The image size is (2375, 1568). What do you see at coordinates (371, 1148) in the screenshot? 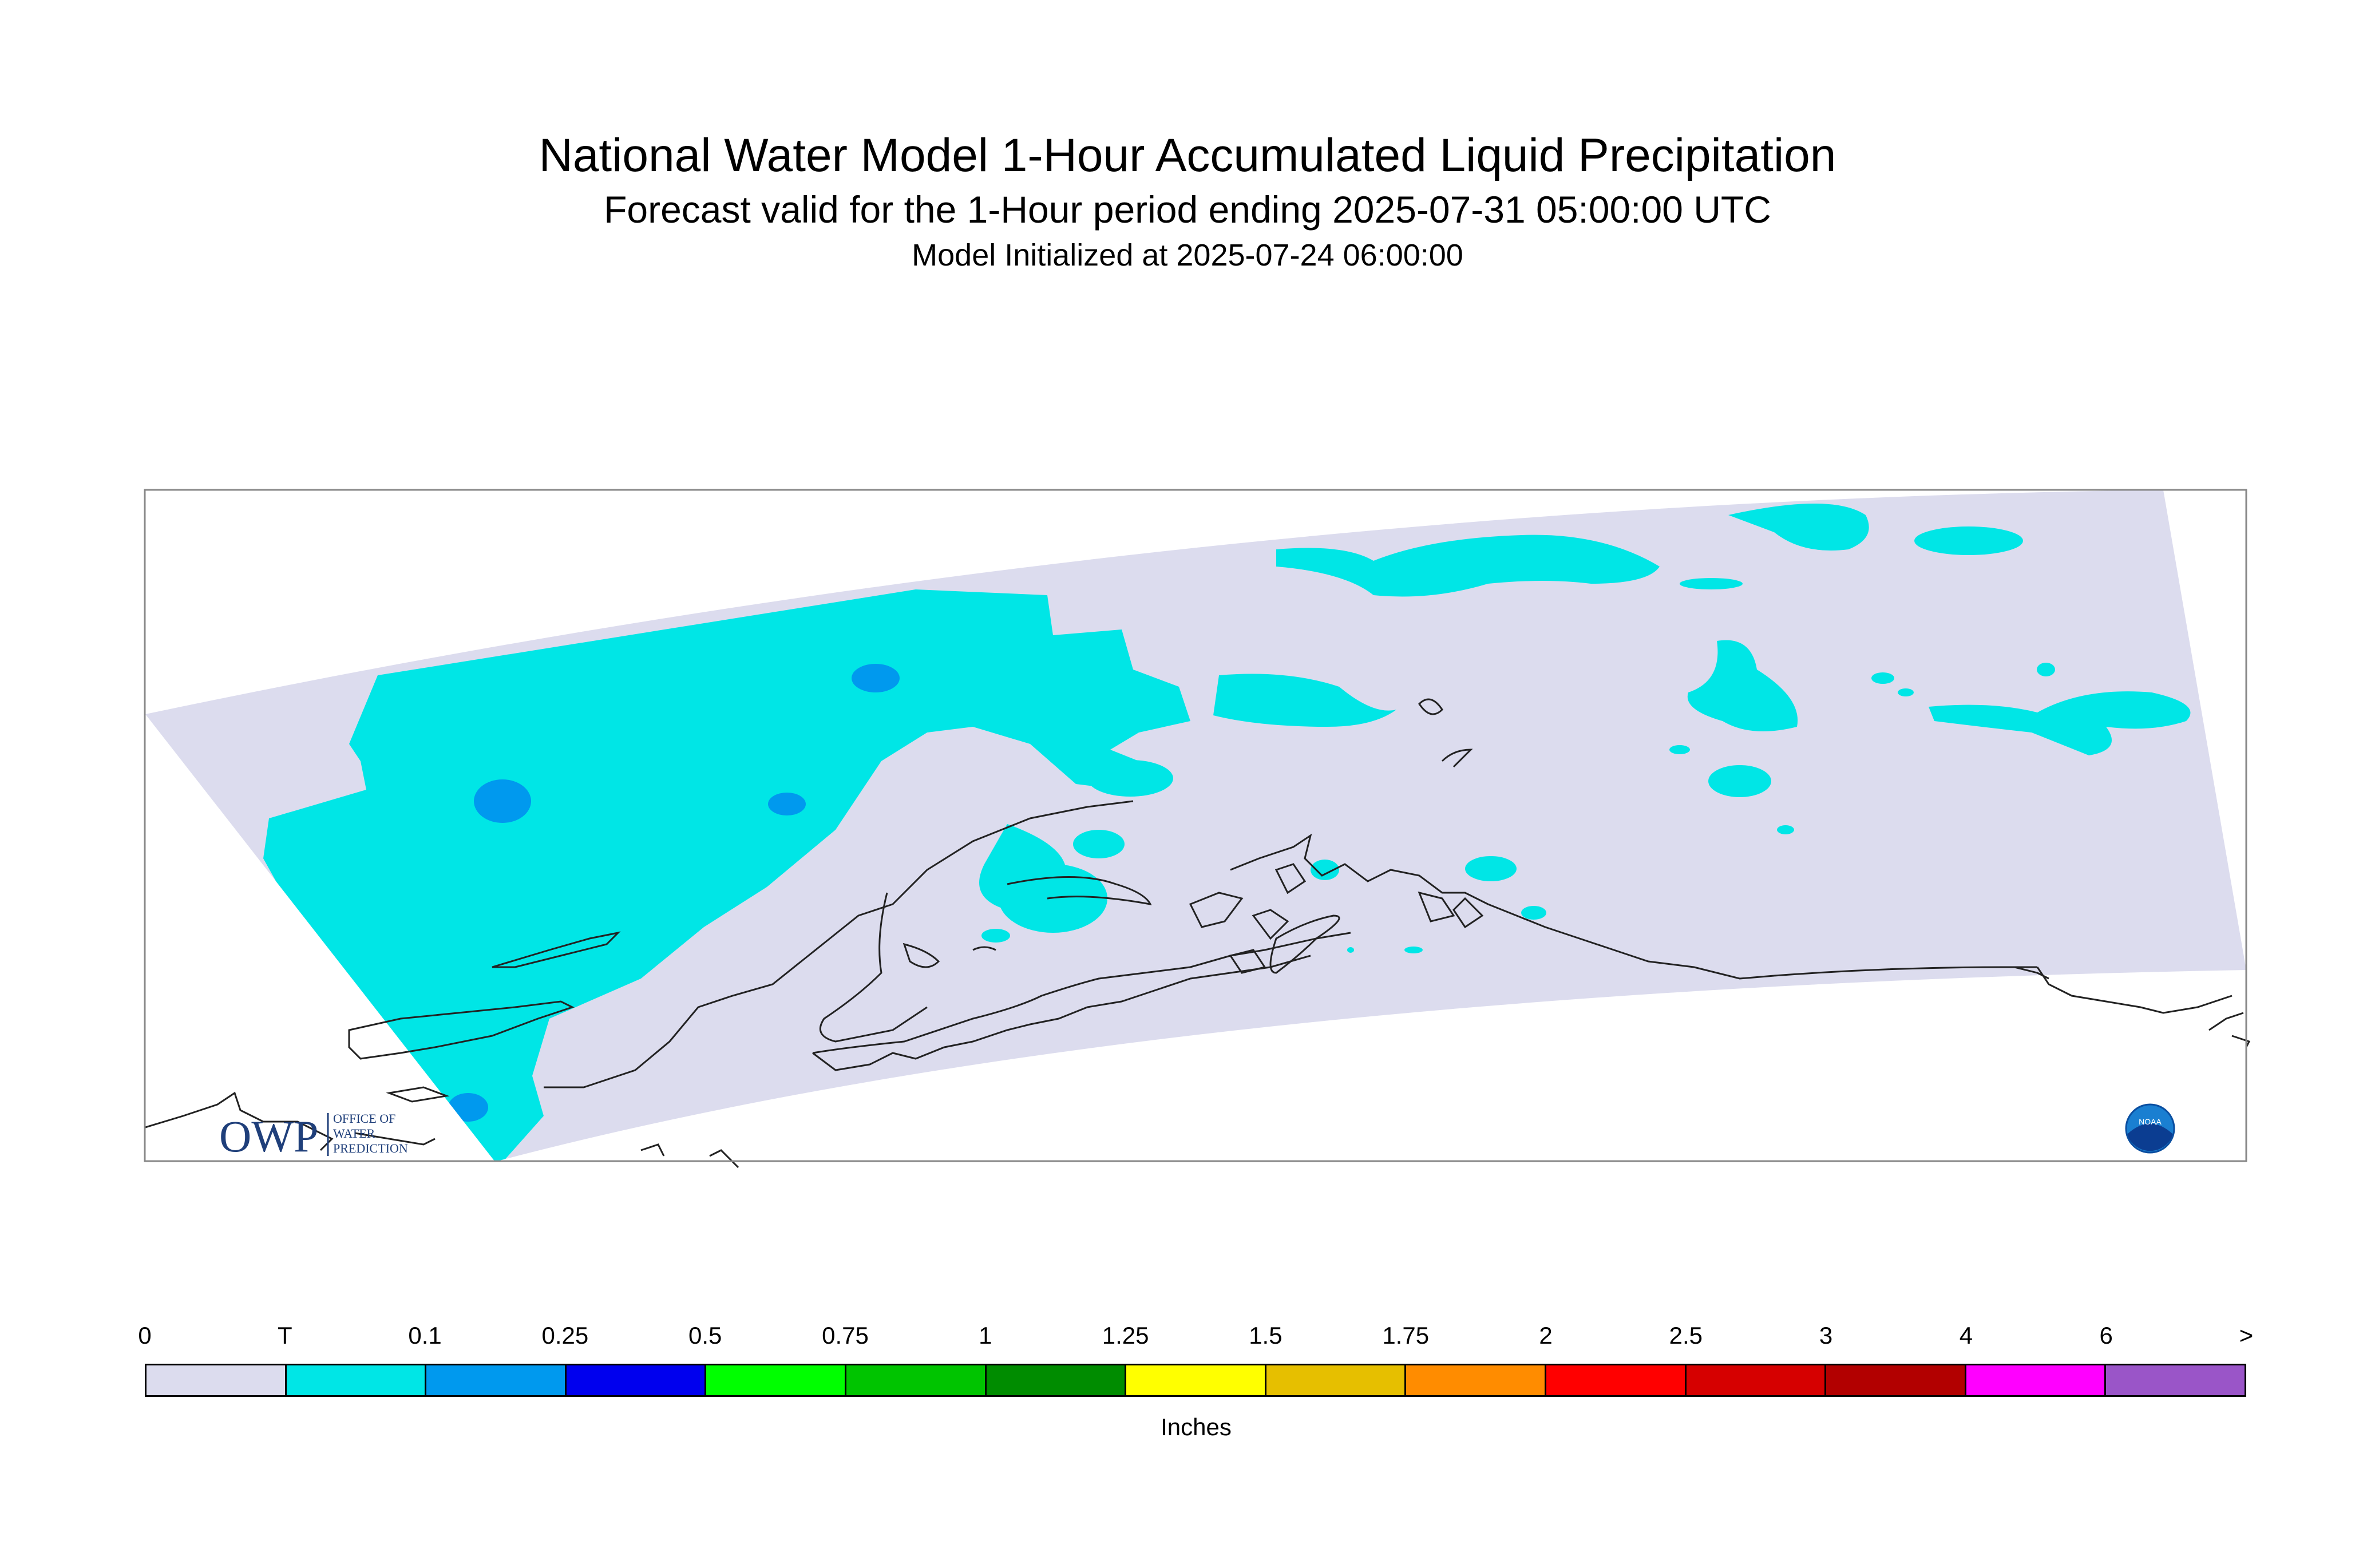
I see `owp-logo-small: PREDICTION` at bounding box center [371, 1148].